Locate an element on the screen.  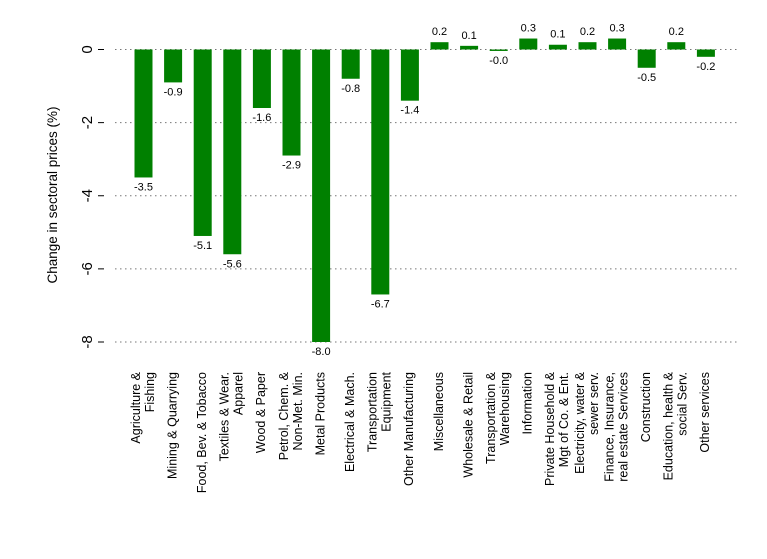
category-label-line: Electrical & Mach. is located at coordinates (350, 422).